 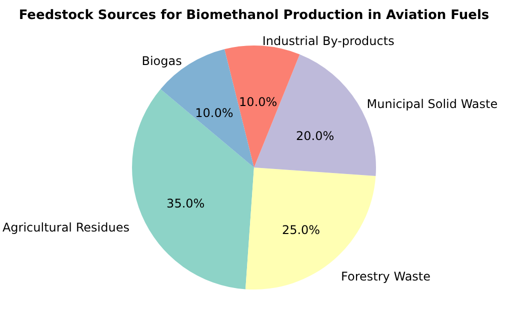 What do you see at coordinates (185, 203) in the screenshot?
I see `data-label: 35.0%` at bounding box center [185, 203].